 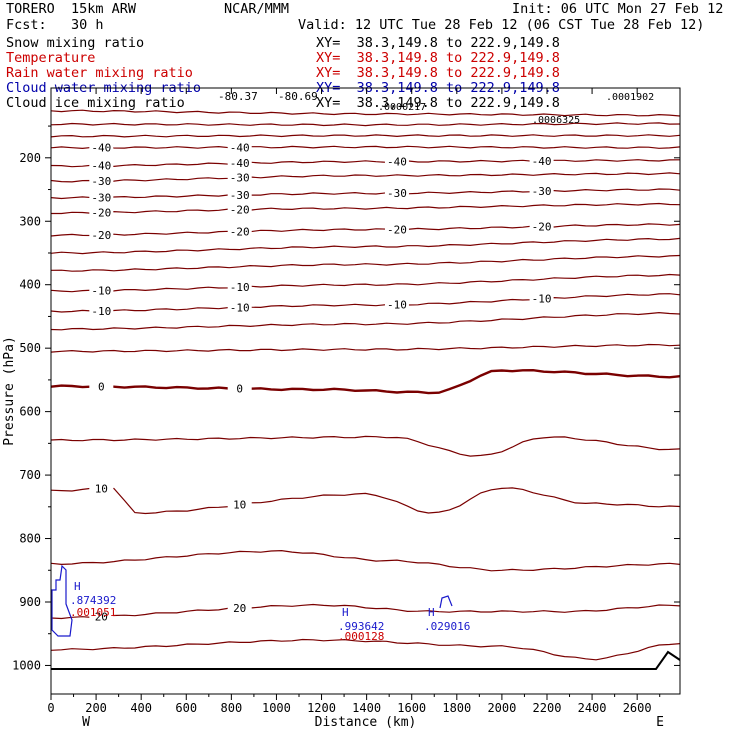 I want to click on east-label: E, so click(x=660, y=722).